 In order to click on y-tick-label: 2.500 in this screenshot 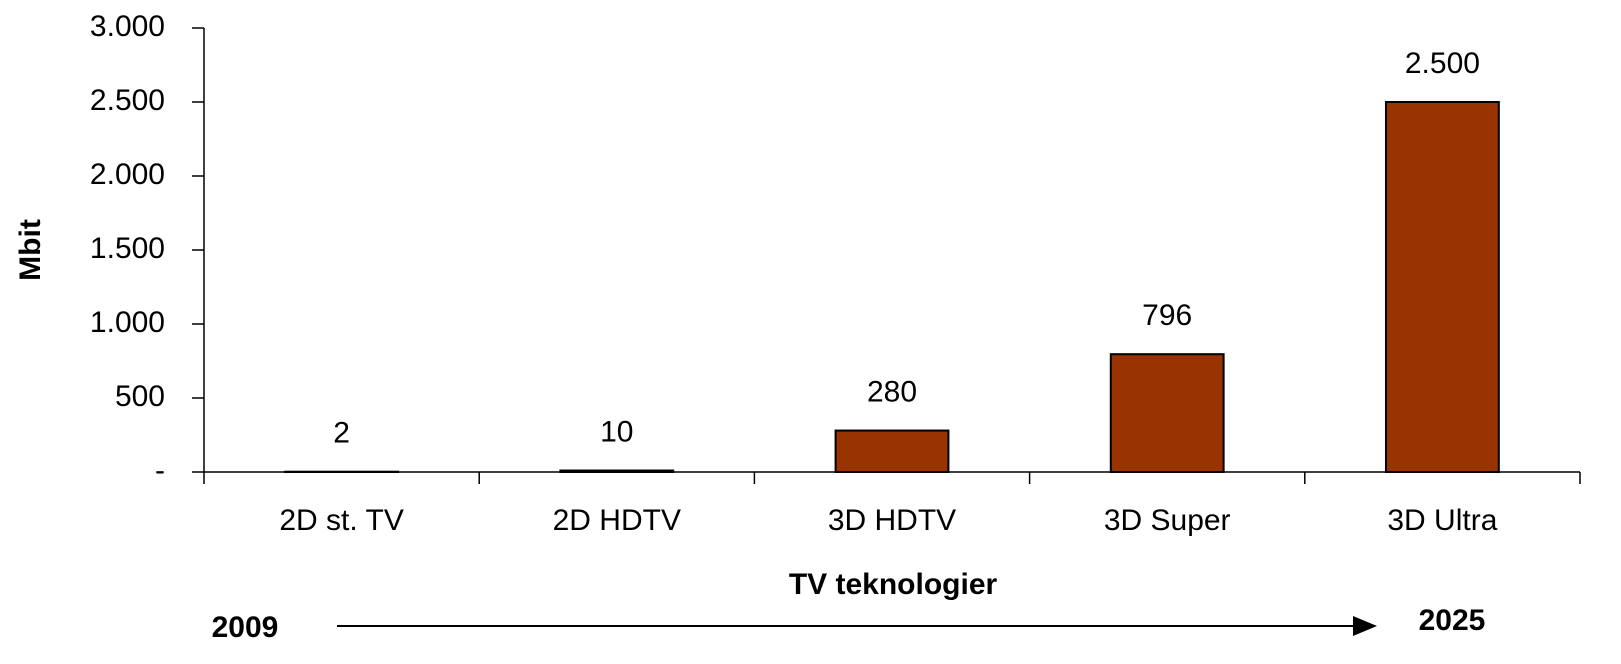, I will do `click(127, 100)`.